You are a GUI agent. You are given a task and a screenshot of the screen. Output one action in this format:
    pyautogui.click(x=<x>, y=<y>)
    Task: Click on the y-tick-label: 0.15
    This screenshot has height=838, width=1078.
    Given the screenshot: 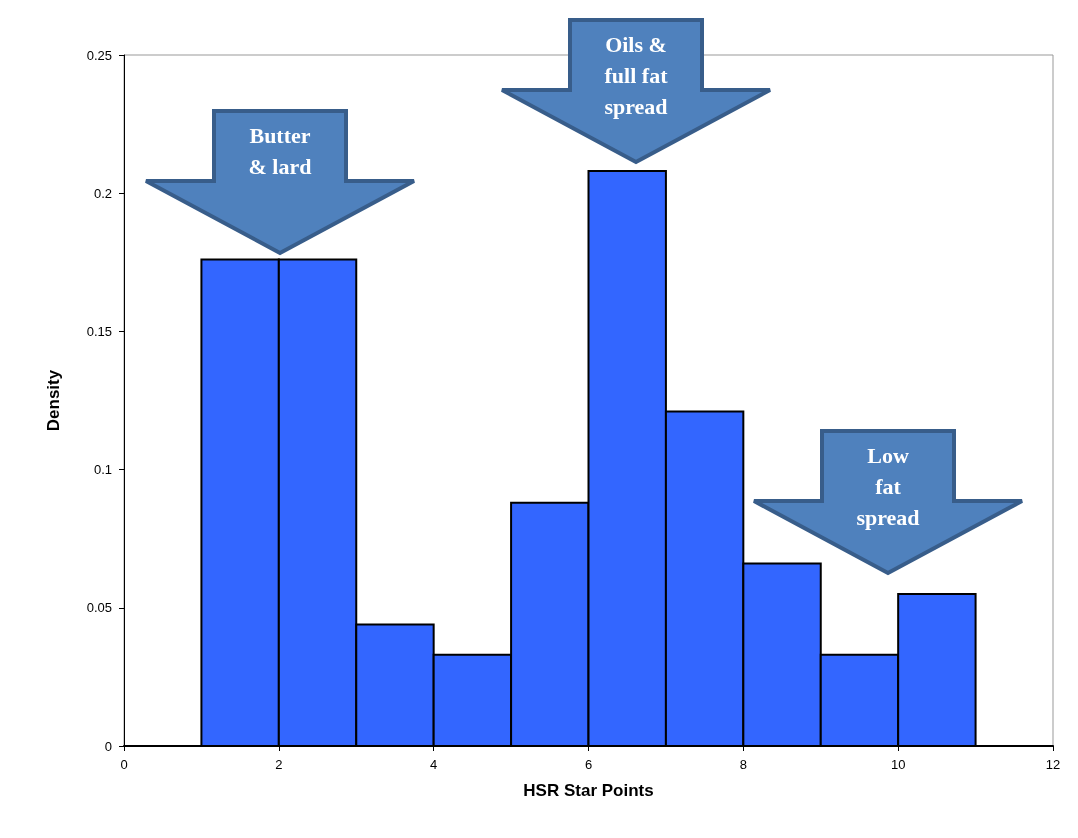 What is the action you would take?
    pyautogui.click(x=99, y=331)
    